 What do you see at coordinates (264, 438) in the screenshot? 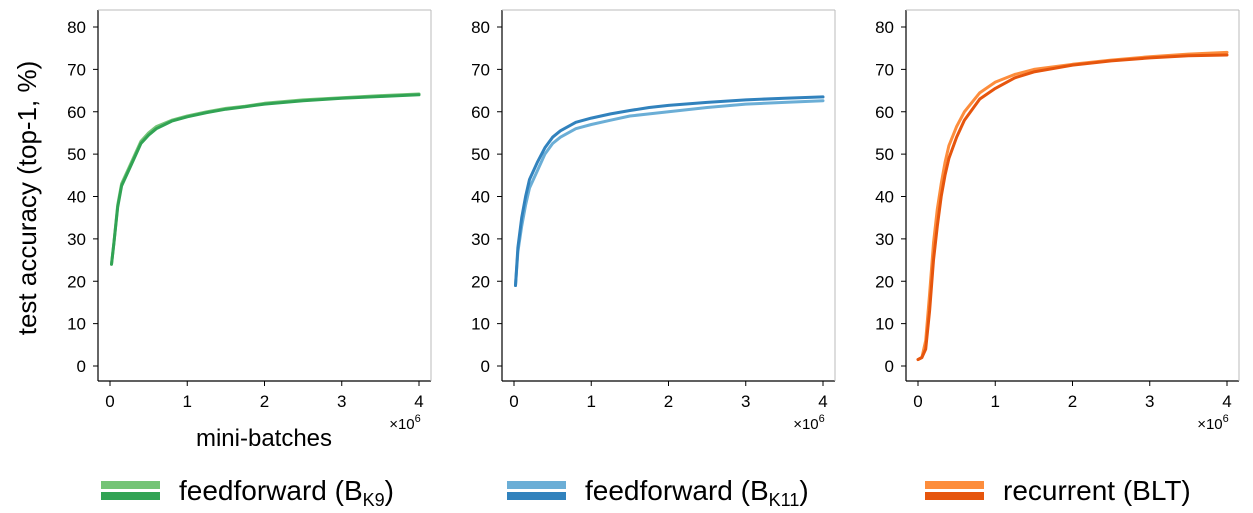
I see `x-axis-label: mini-batches` at bounding box center [264, 438].